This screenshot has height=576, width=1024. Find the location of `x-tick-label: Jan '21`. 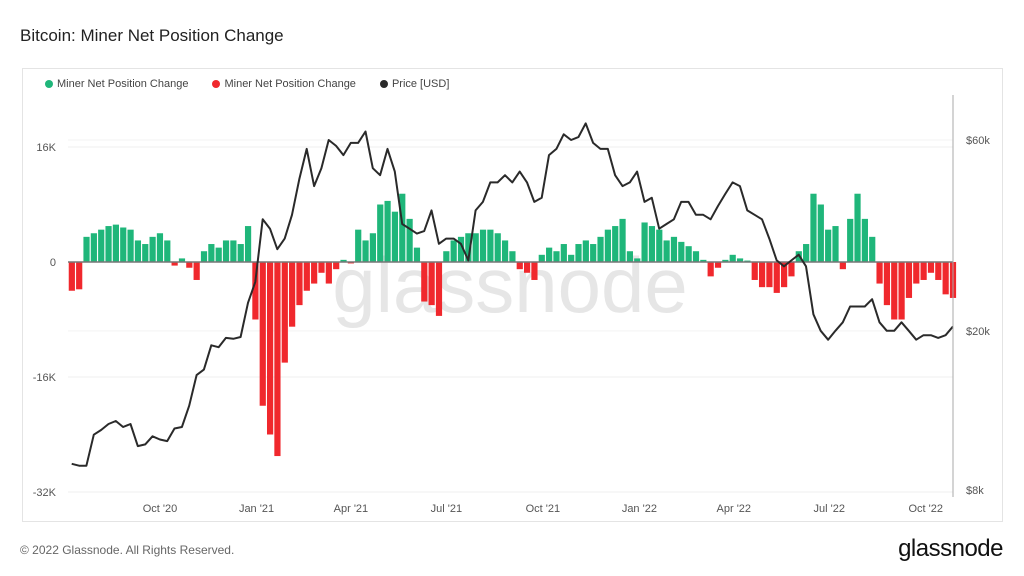

x-tick-label: Jan '21 is located at coordinates (256, 509).